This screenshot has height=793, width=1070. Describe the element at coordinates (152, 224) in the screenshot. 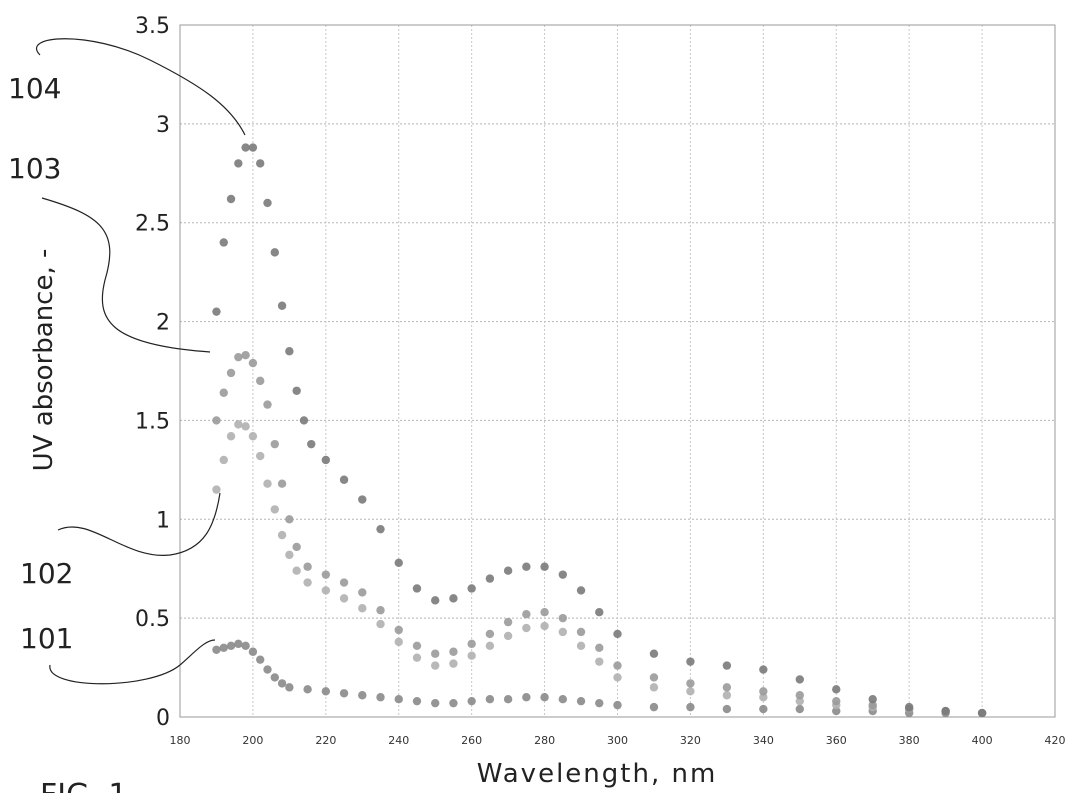

I see `y-tick-label: 2.5` at that location.